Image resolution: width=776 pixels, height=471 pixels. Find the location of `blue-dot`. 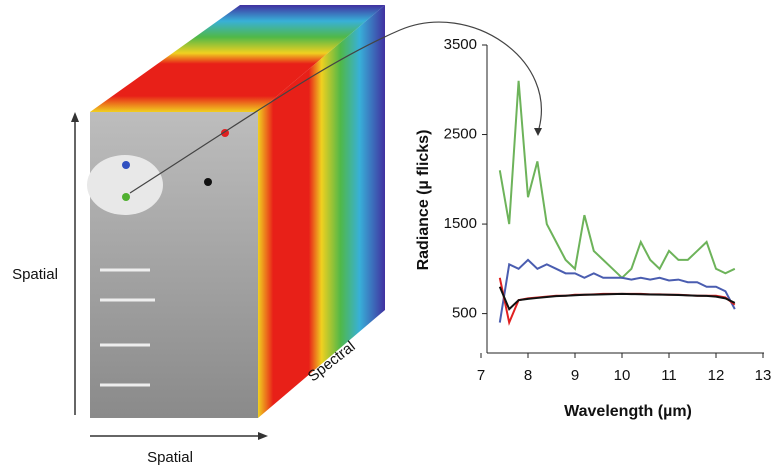

blue-dot is located at coordinates (126, 165).